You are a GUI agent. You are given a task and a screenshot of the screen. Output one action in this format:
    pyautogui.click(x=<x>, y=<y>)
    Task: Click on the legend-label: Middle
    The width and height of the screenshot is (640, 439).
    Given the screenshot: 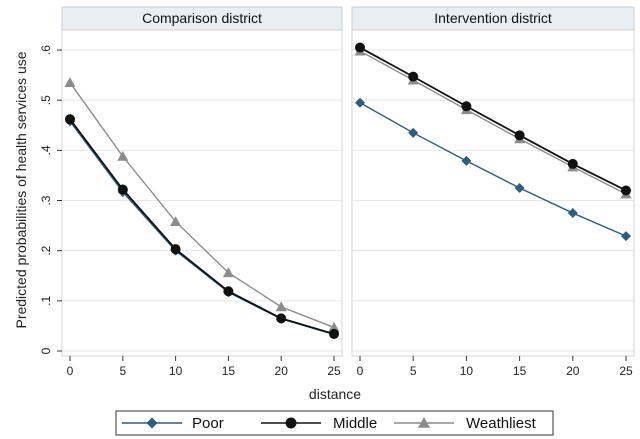 What is the action you would take?
    pyautogui.click(x=355, y=423)
    